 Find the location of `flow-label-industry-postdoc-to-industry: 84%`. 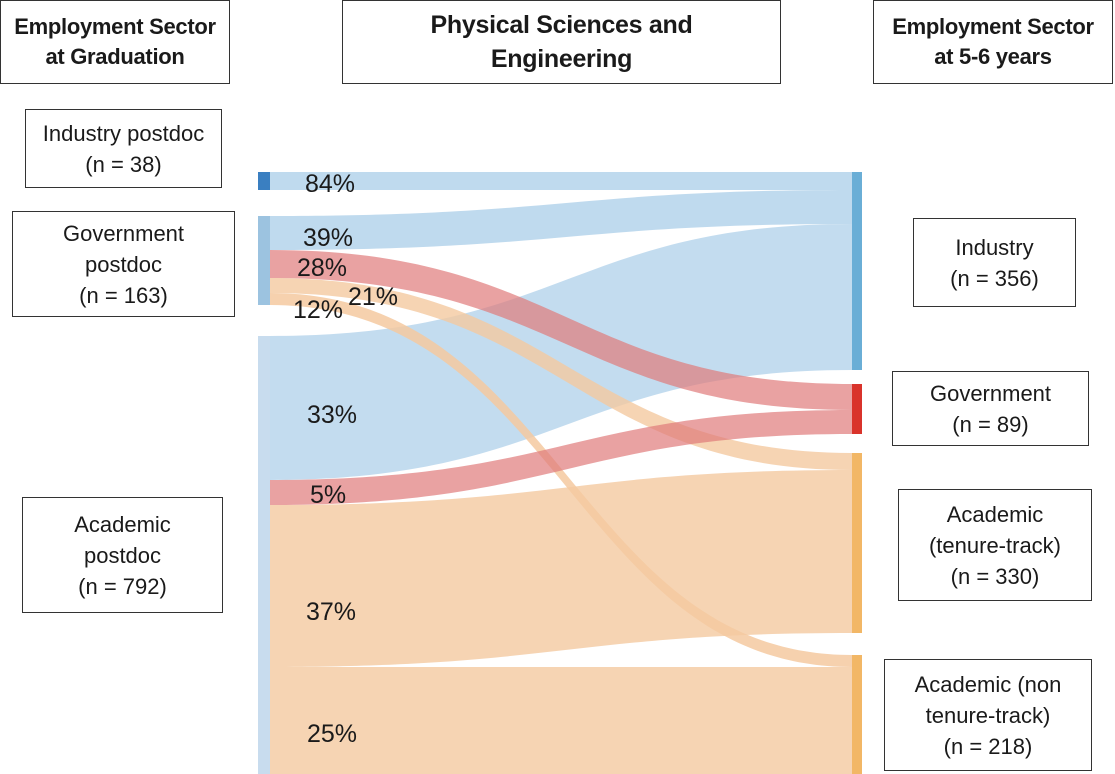

flow-label-industry-postdoc-to-industry: 84% is located at coordinates (330, 184).